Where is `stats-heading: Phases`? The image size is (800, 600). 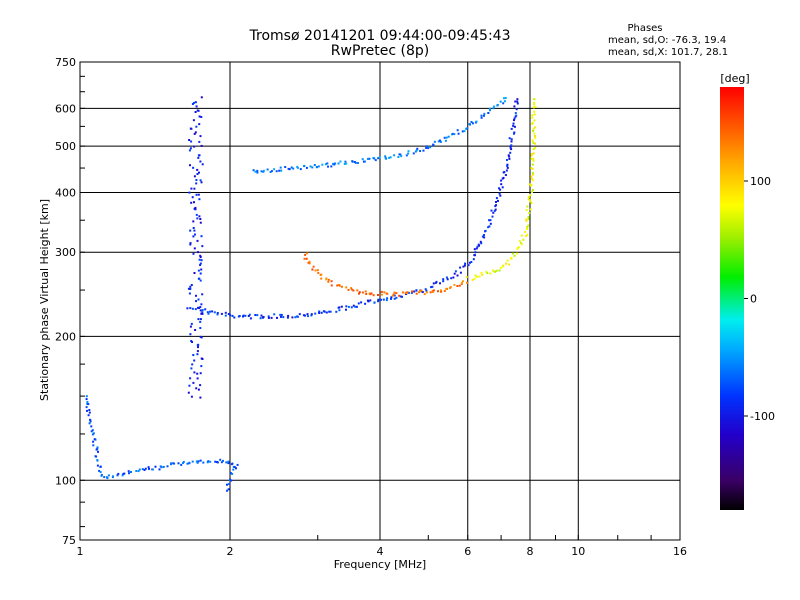 stats-heading: Phases is located at coordinates (644, 28).